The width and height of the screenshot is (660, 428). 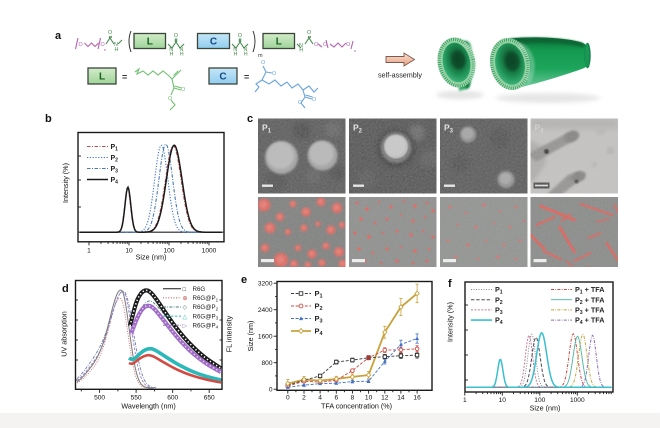 What do you see at coordinates (265, 283) in the screenshot?
I see `svg-text: 3200` at bounding box center [265, 283].